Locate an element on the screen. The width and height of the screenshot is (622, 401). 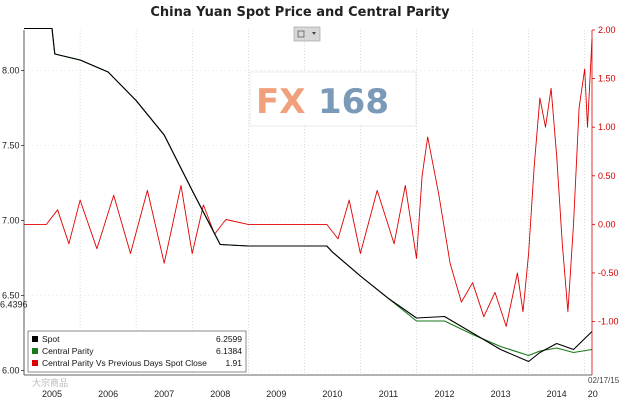
left-tick-label: 7.50 is located at coordinates (11, 146).